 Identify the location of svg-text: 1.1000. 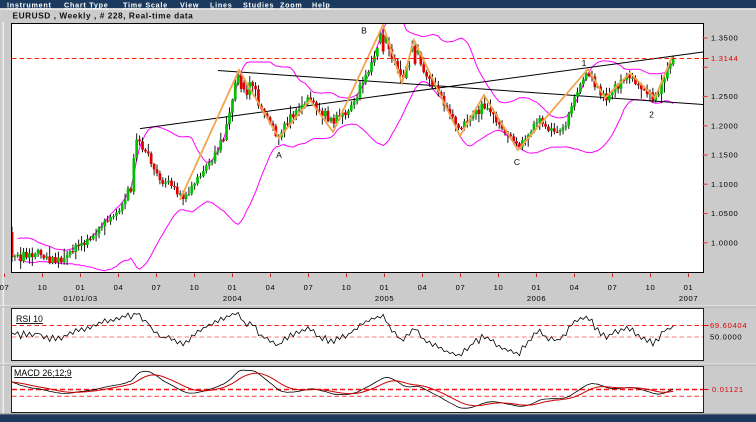
(724, 184).